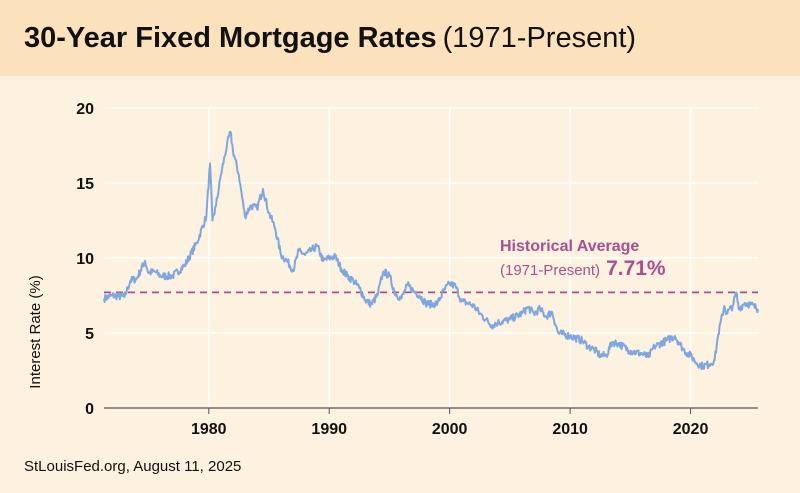  I want to click on x-tick-label-2020: 2020, so click(691, 428).